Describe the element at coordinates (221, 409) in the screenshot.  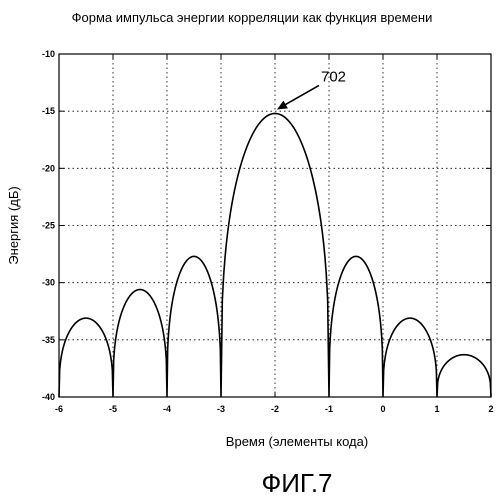
I see `x-tick-label: -3` at that location.